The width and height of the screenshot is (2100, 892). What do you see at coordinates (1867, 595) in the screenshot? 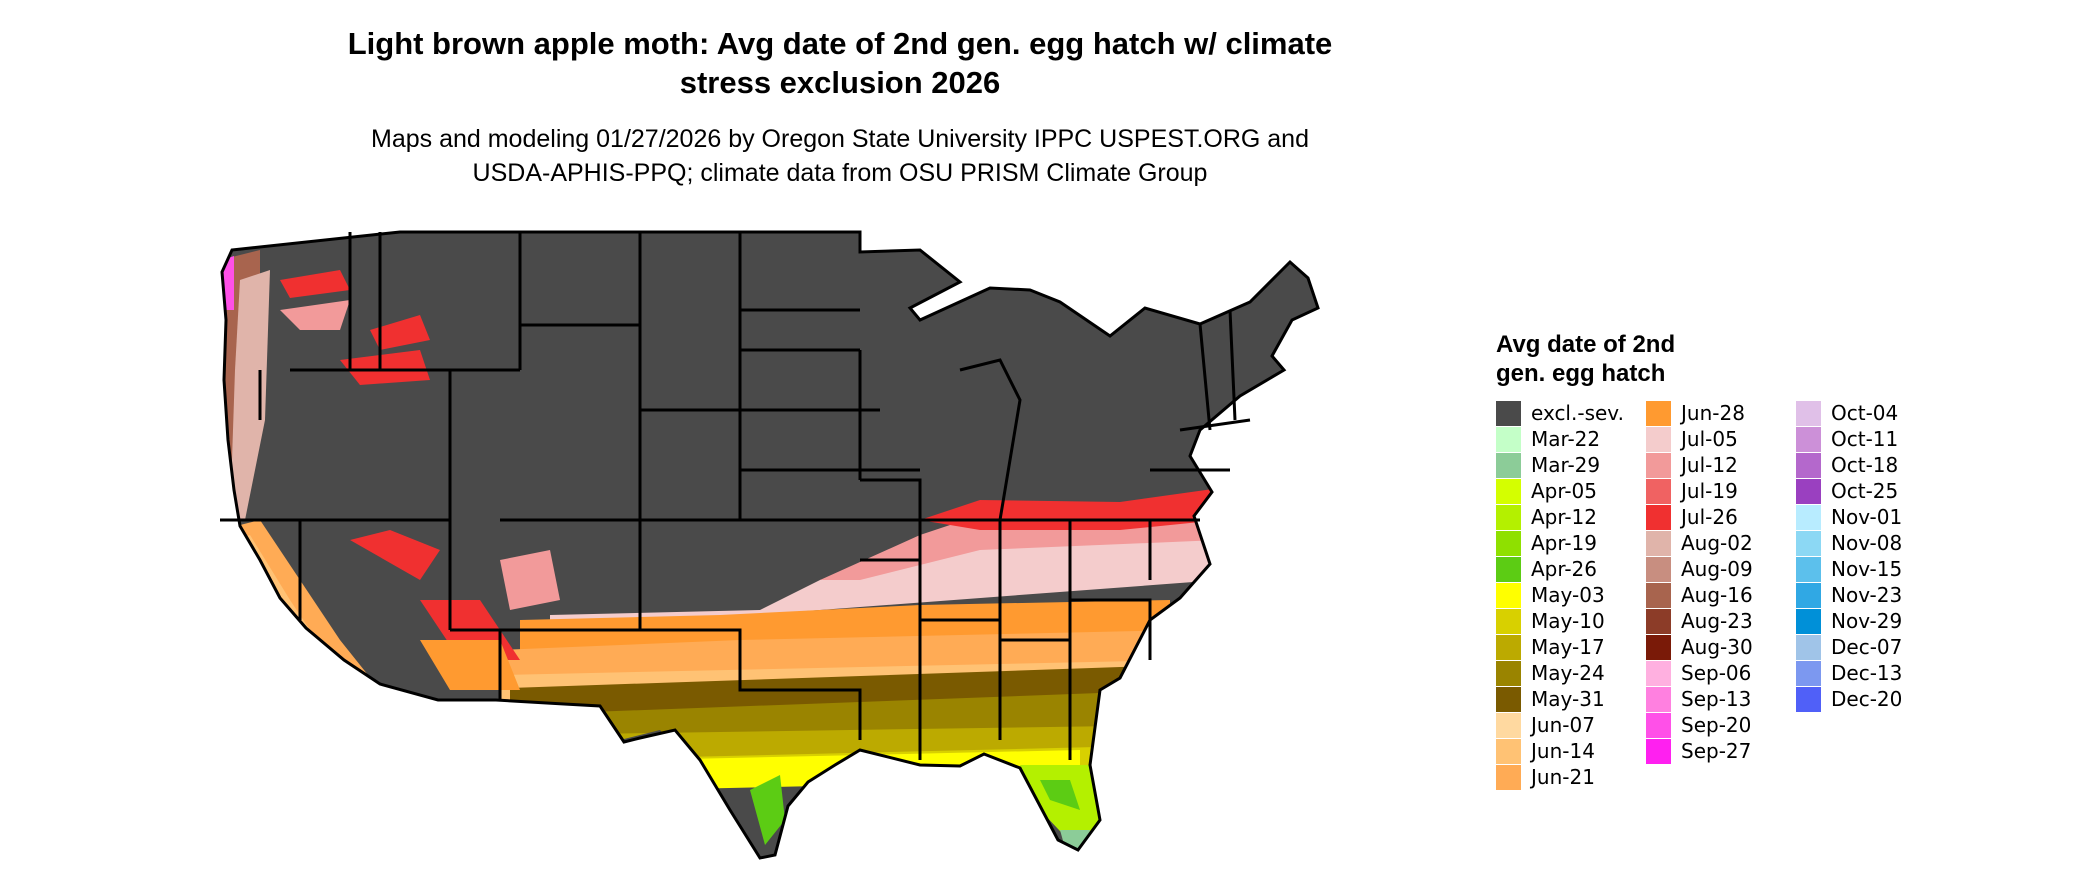
I see `legend-label: Nov-23` at bounding box center [1867, 595].